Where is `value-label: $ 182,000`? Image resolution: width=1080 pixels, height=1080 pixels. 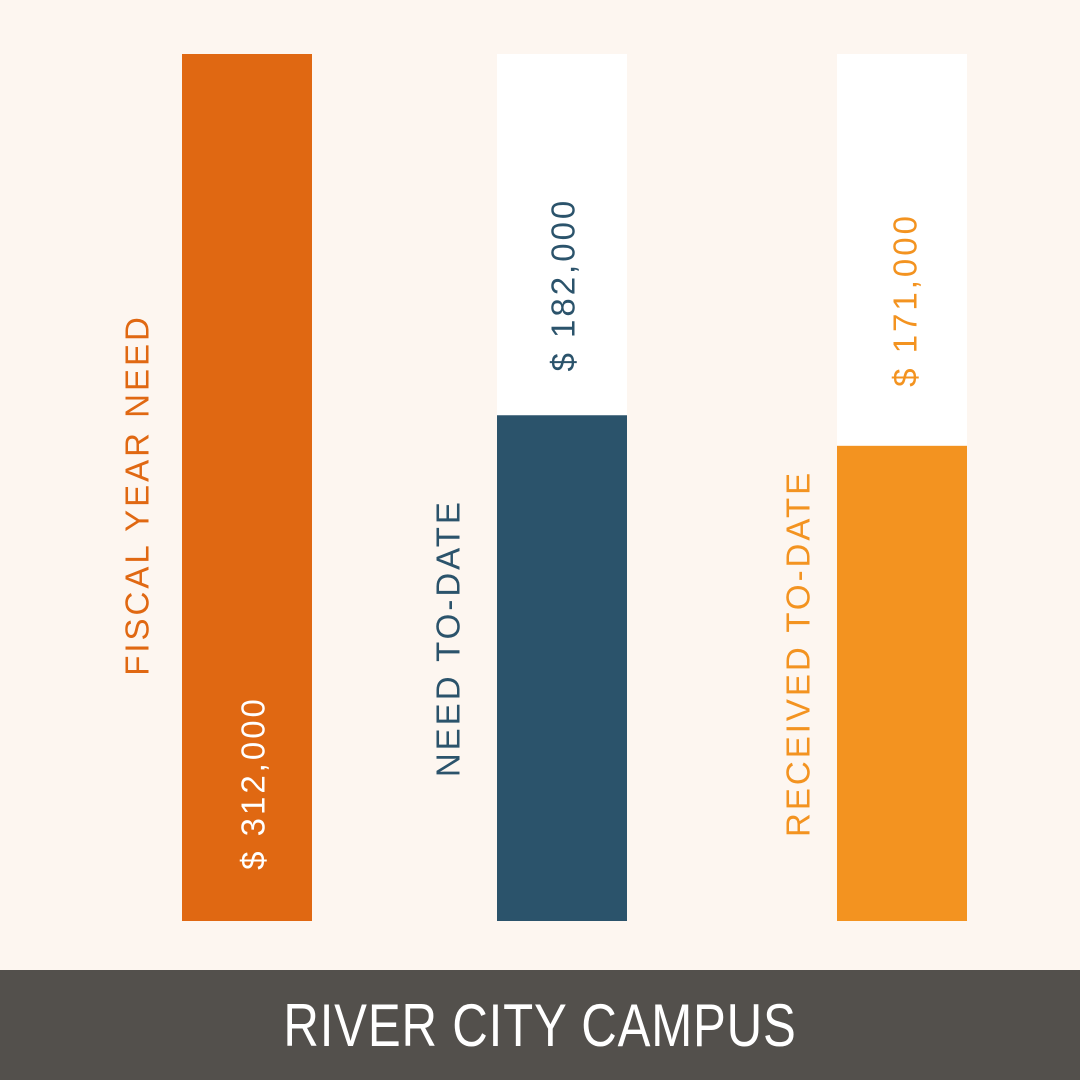
value-label: $ 182,000 is located at coordinates (563, 285).